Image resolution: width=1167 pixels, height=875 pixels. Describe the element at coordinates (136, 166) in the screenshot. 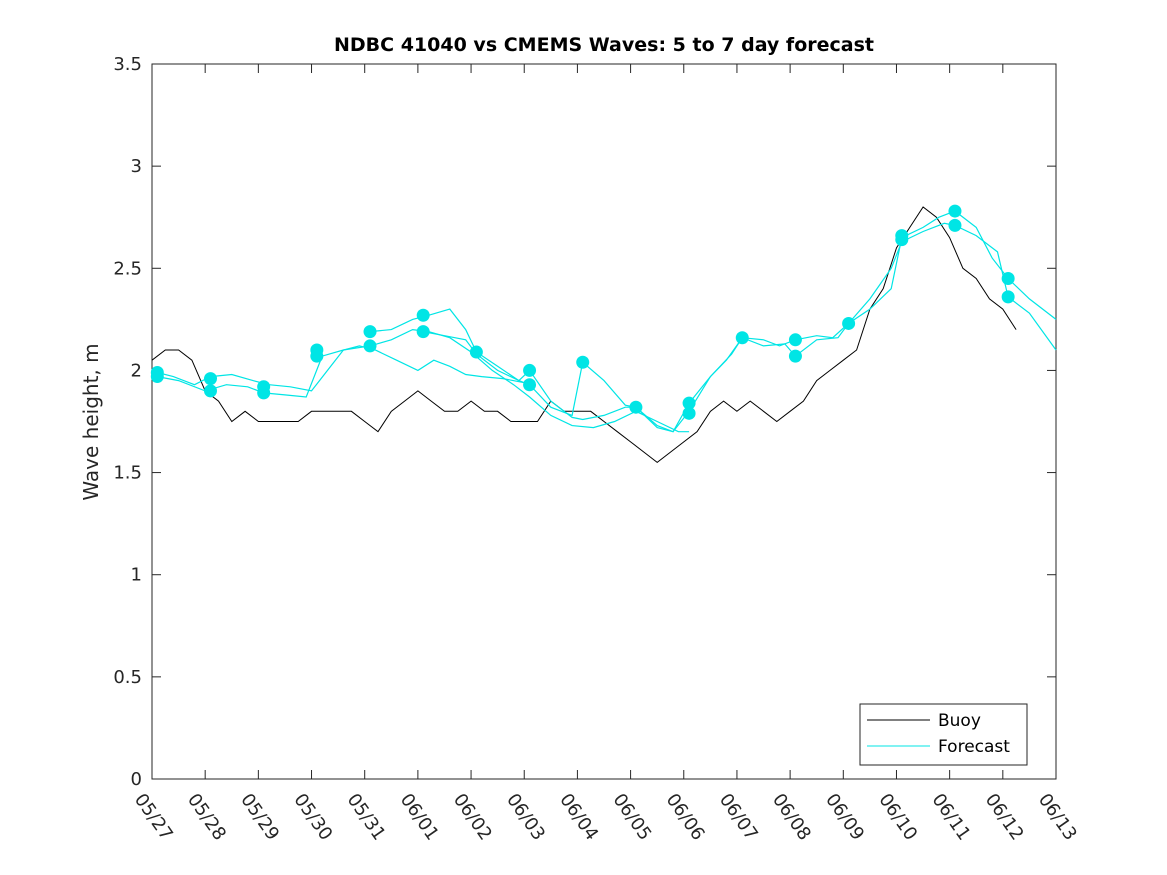

I see `y-tick-label: 3` at that location.